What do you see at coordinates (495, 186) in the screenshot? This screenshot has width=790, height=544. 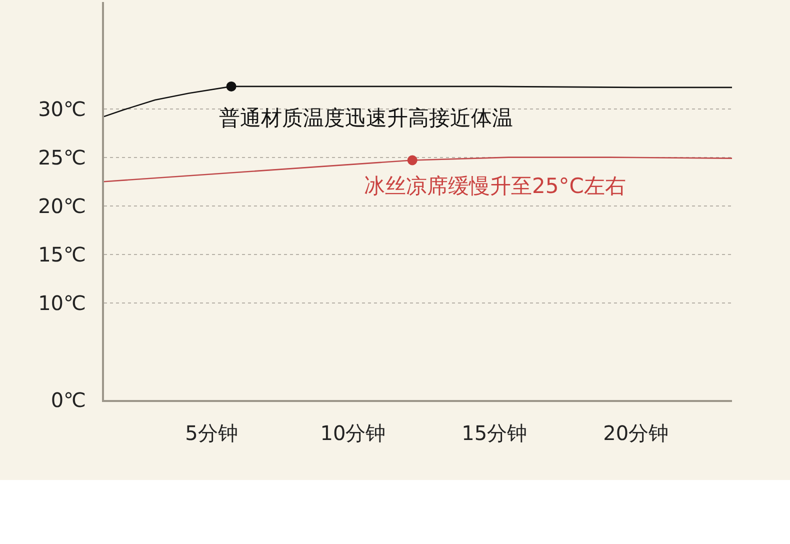 I see `annotation: 冰丝凉席缓慢升至25°C左右` at bounding box center [495, 186].